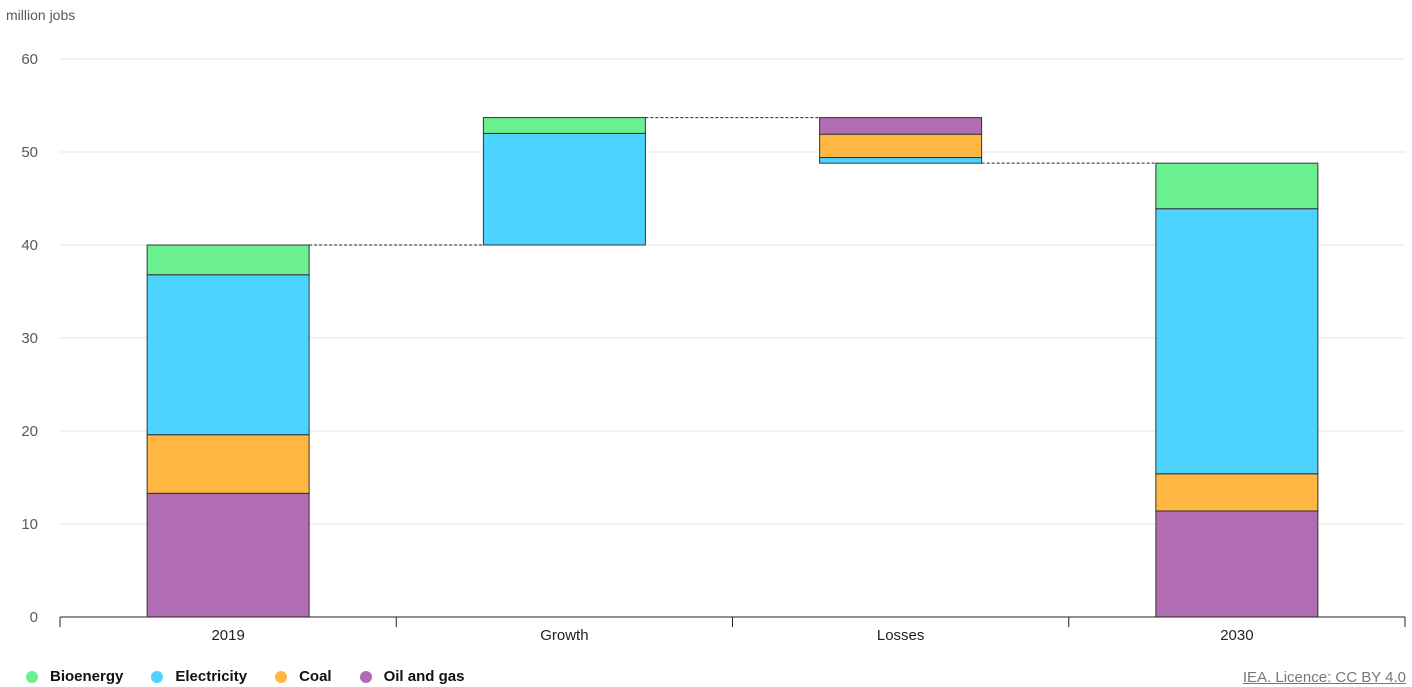  Describe the element at coordinates (315, 676) in the screenshot. I see `legend-label: Coal` at that location.